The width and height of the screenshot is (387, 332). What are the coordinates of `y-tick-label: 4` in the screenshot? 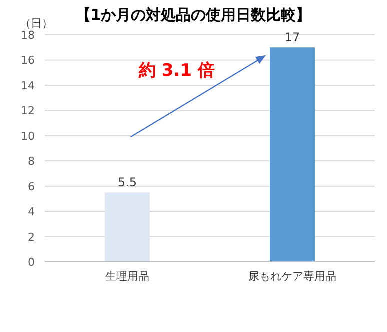 It's located at (31, 212).